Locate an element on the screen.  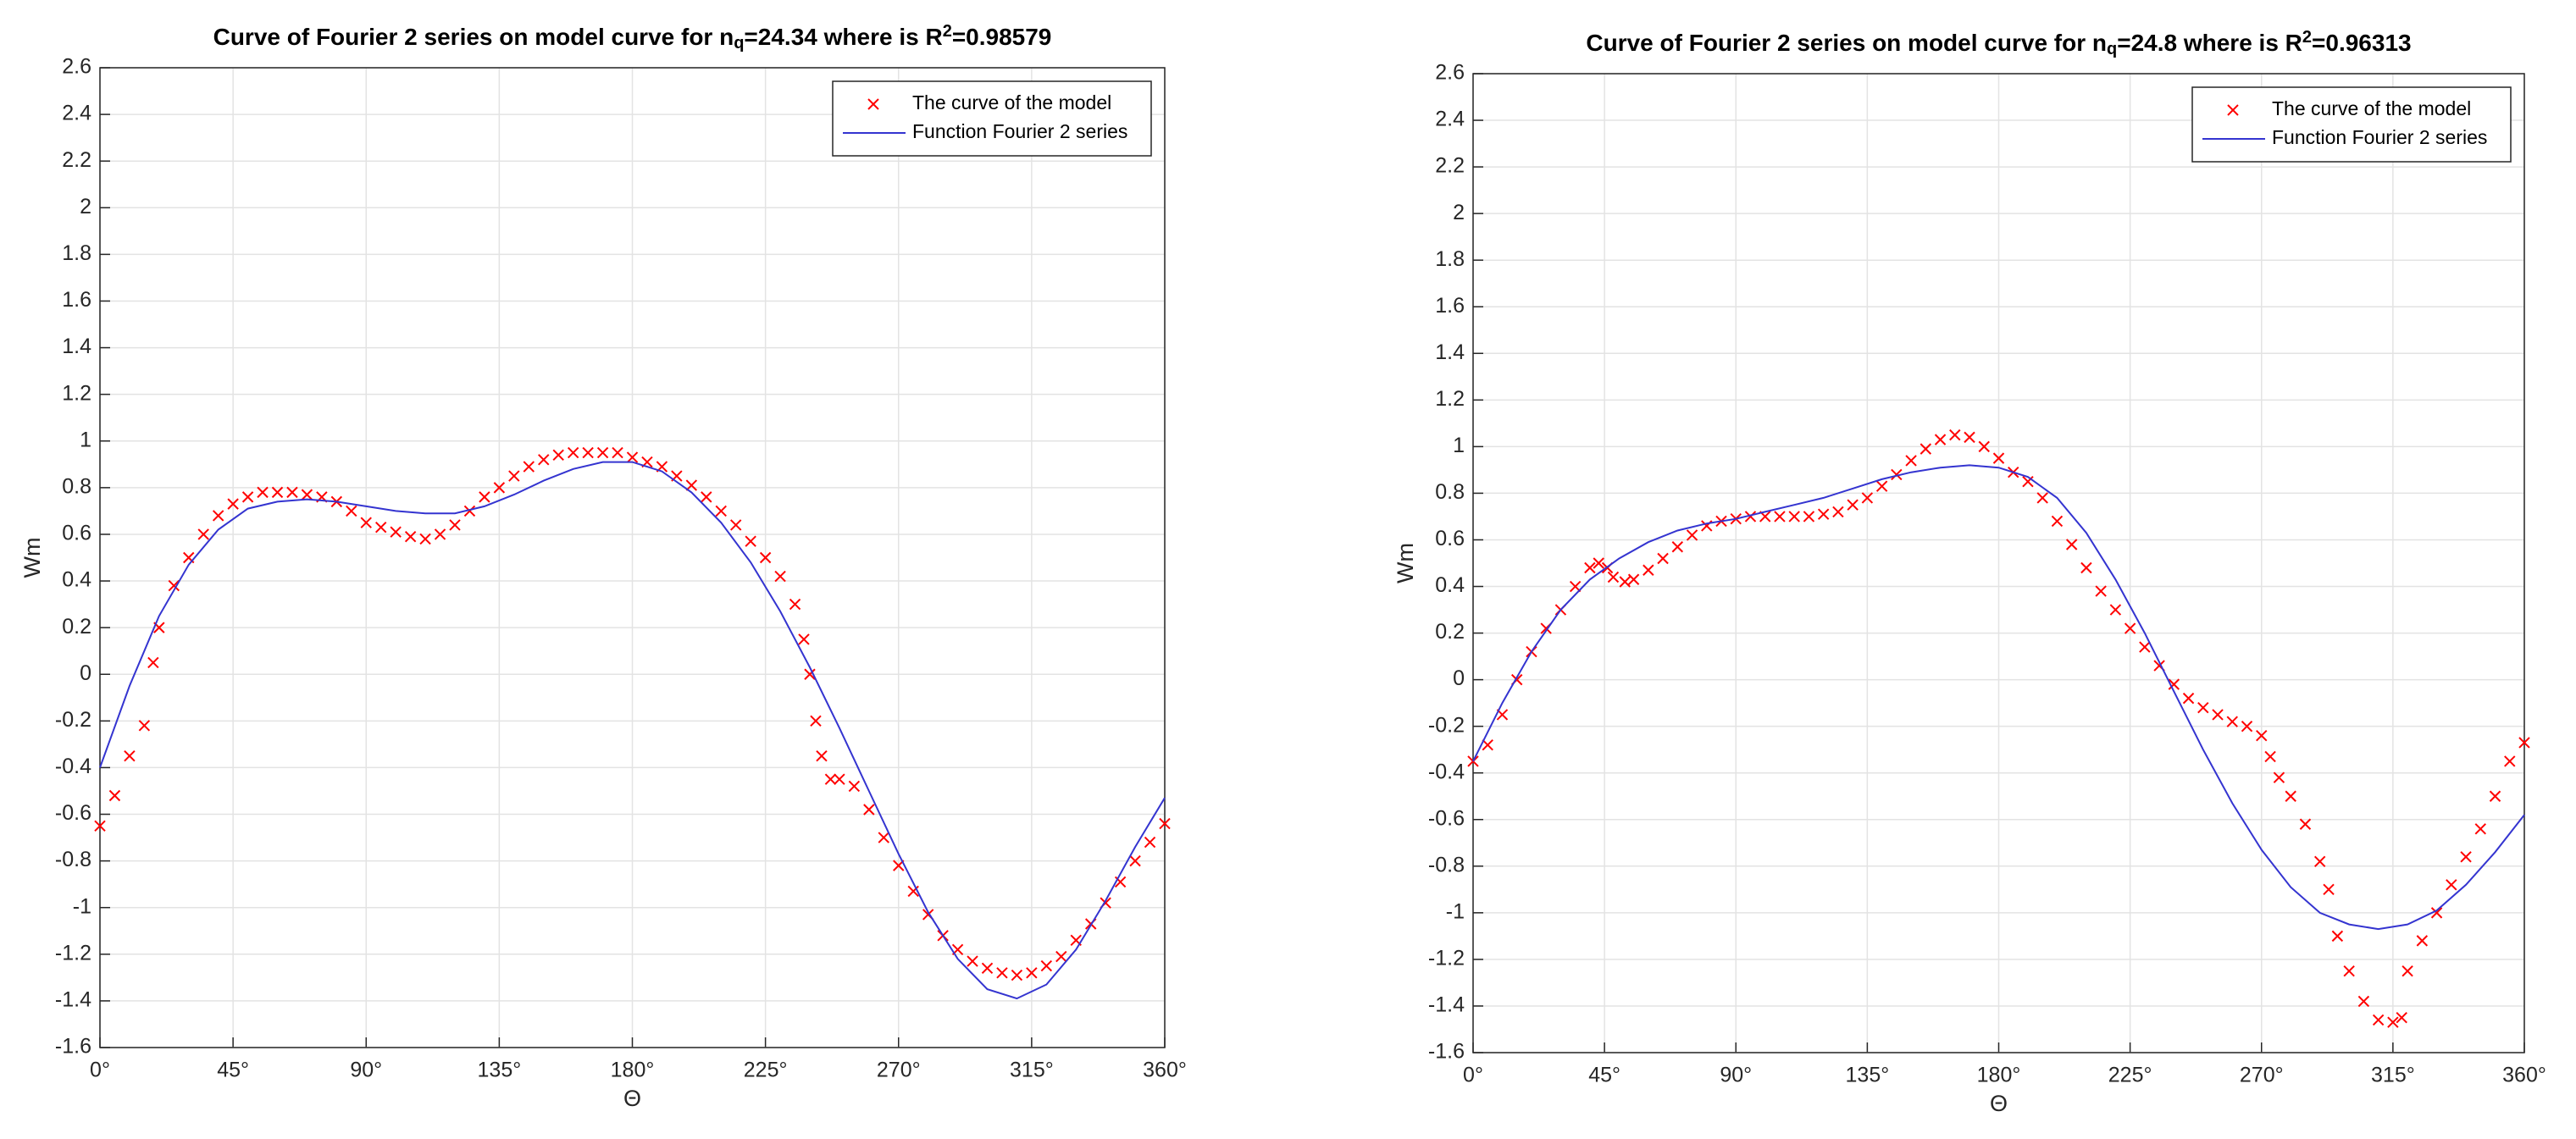
y-tick-label: -1.2 is located at coordinates (73, 953).